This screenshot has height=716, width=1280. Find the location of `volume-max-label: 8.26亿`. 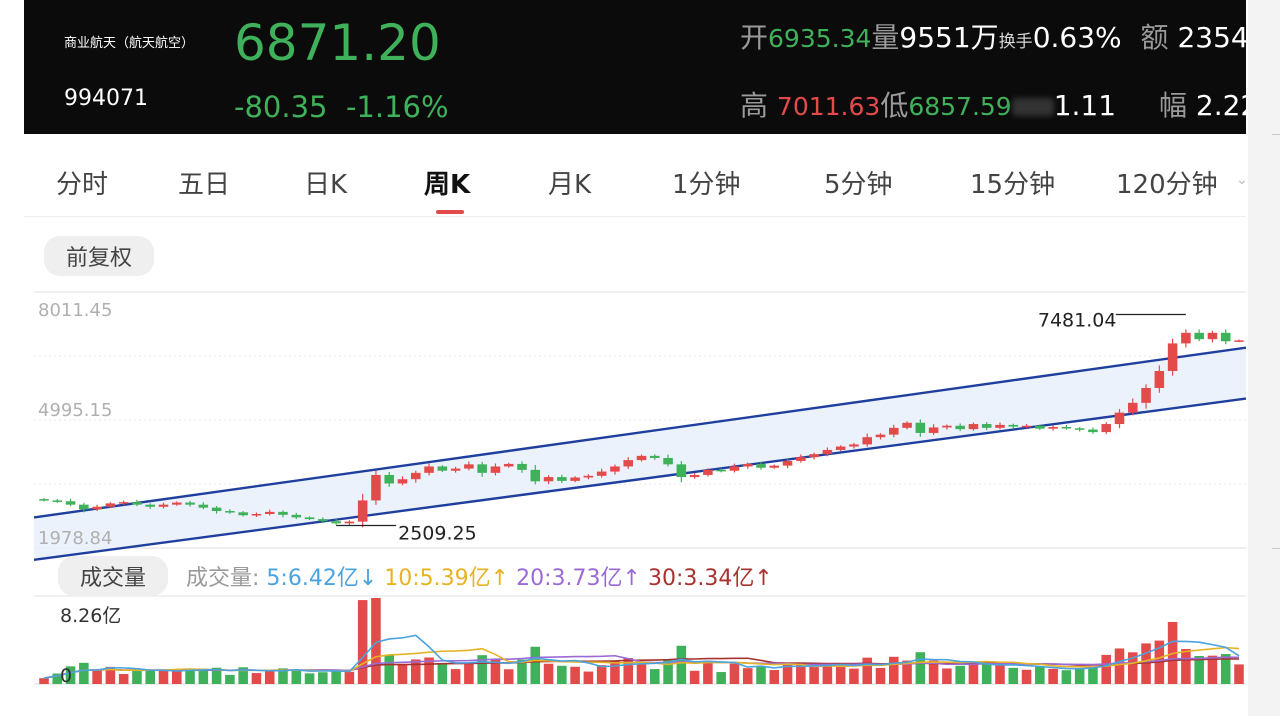

volume-max-label: 8.26亿 is located at coordinates (90, 616).